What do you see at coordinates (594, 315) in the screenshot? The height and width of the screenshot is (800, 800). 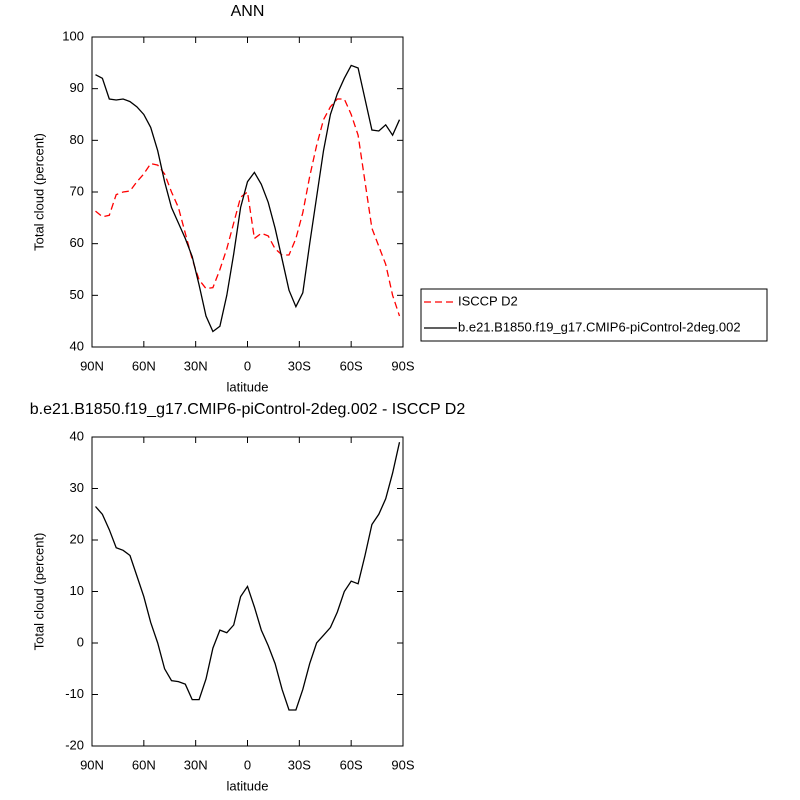 I see `legend-box` at bounding box center [594, 315].